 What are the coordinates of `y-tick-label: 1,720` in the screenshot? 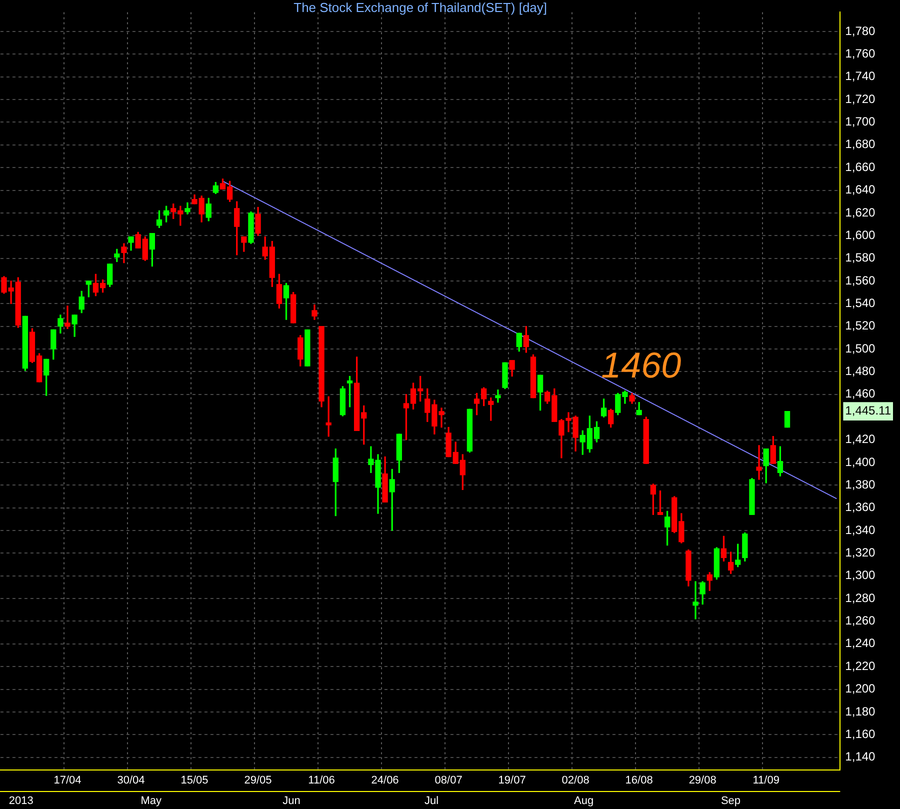 It's located at (860, 99).